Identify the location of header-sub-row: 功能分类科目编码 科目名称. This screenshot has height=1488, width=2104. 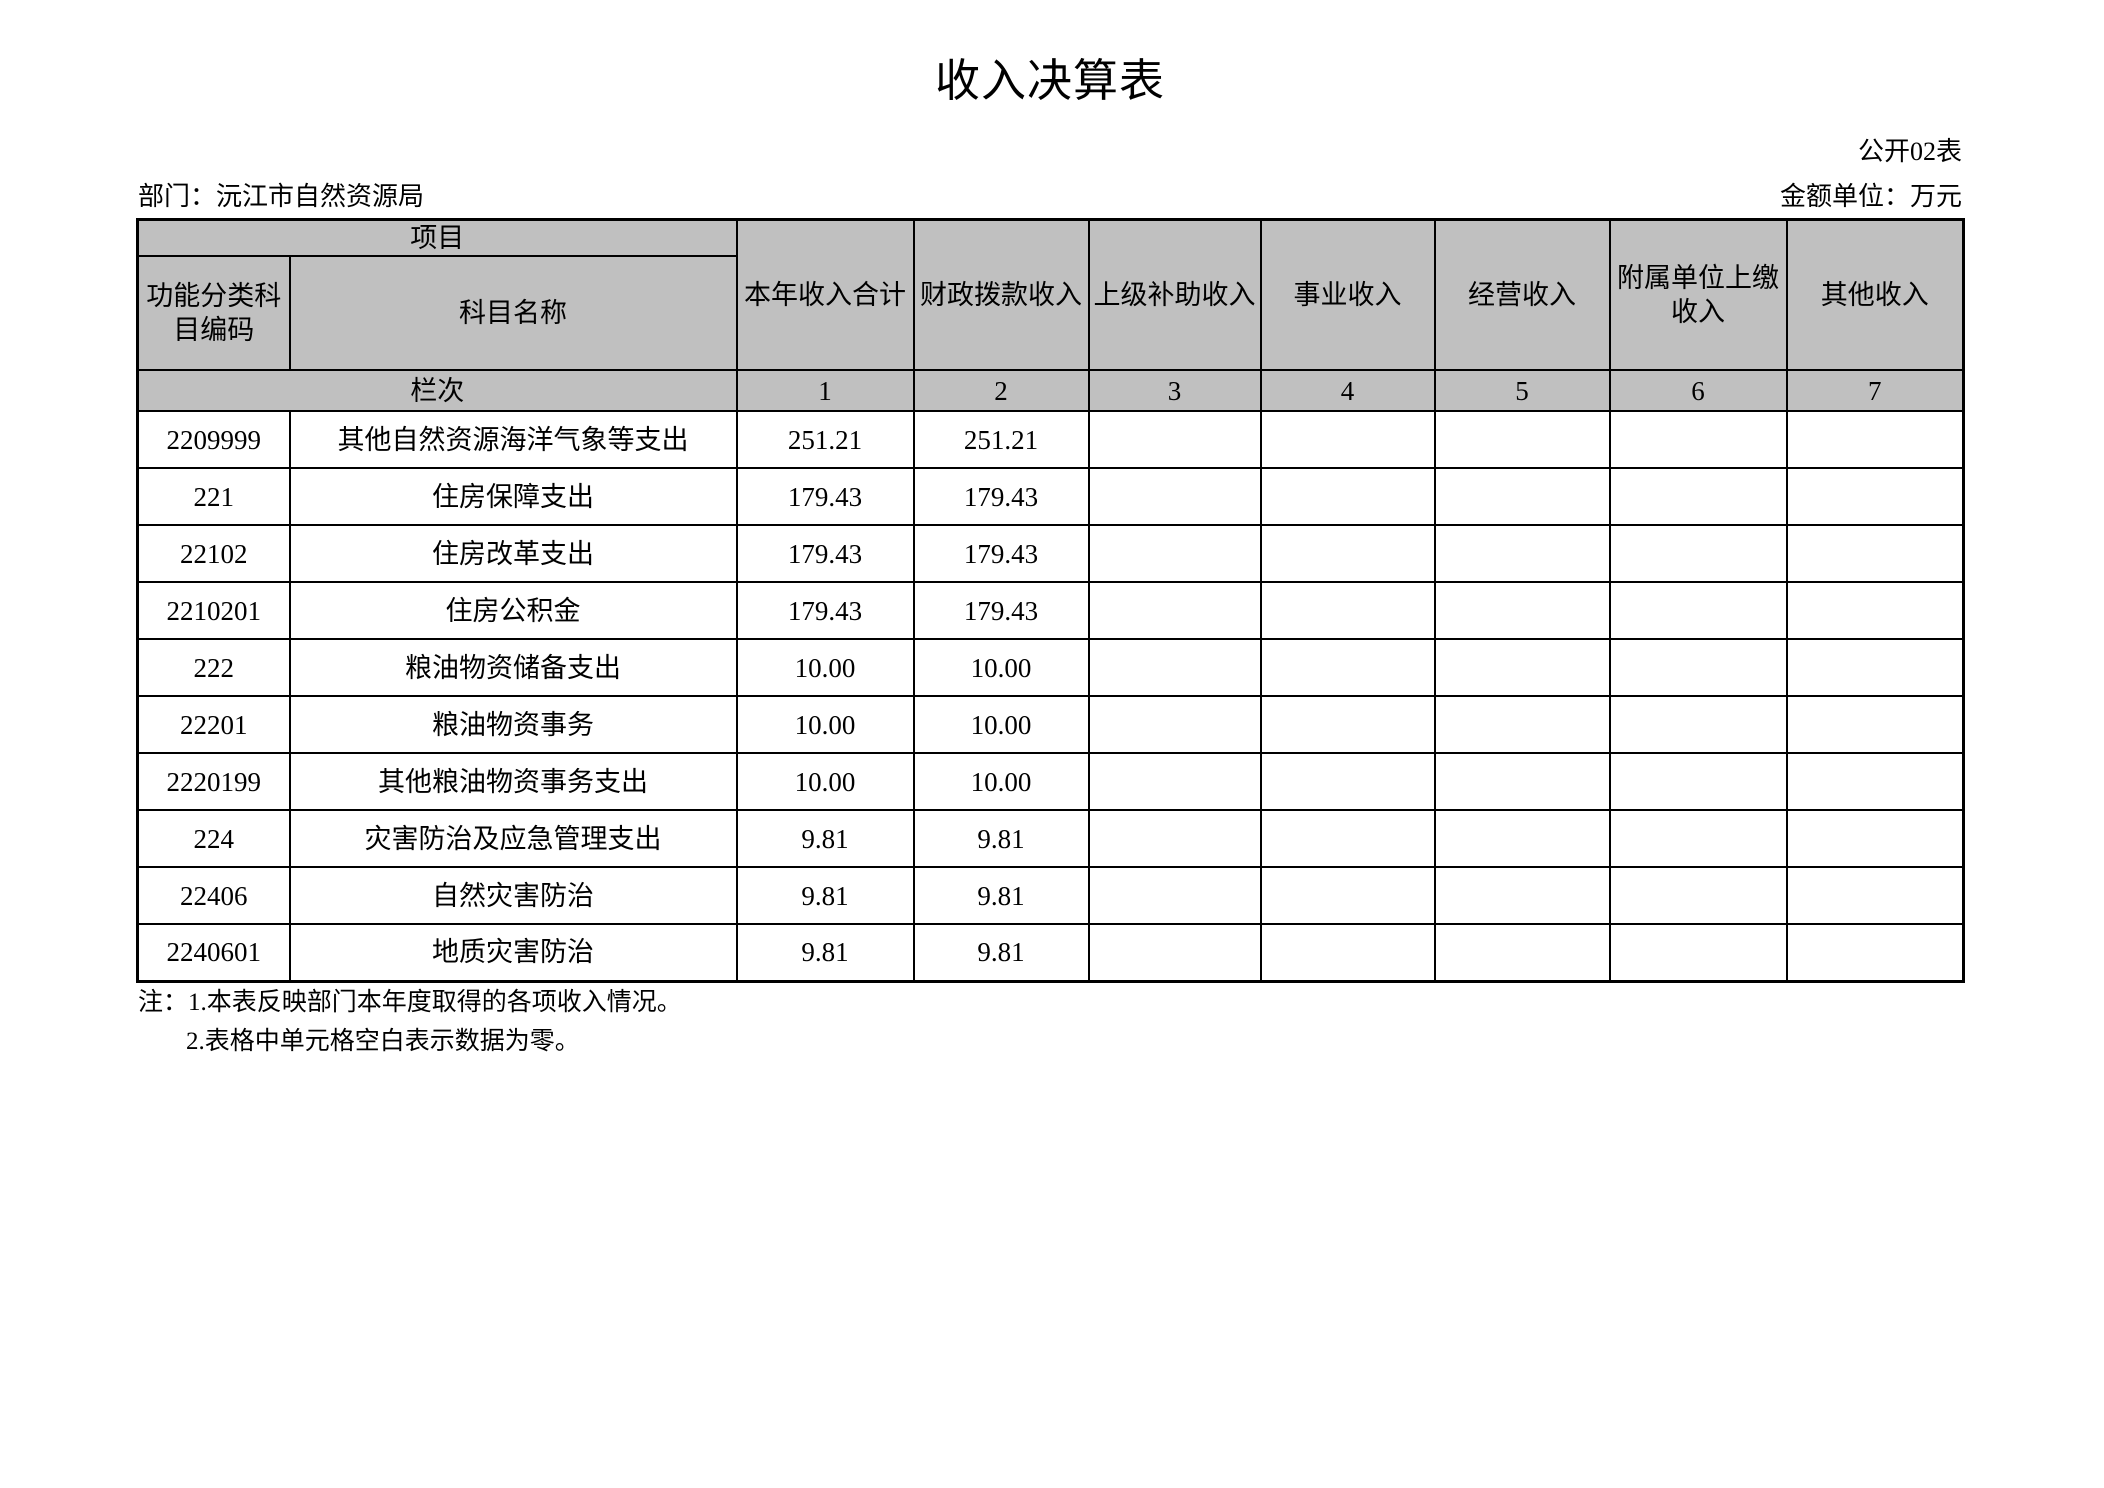
(1050, 313).